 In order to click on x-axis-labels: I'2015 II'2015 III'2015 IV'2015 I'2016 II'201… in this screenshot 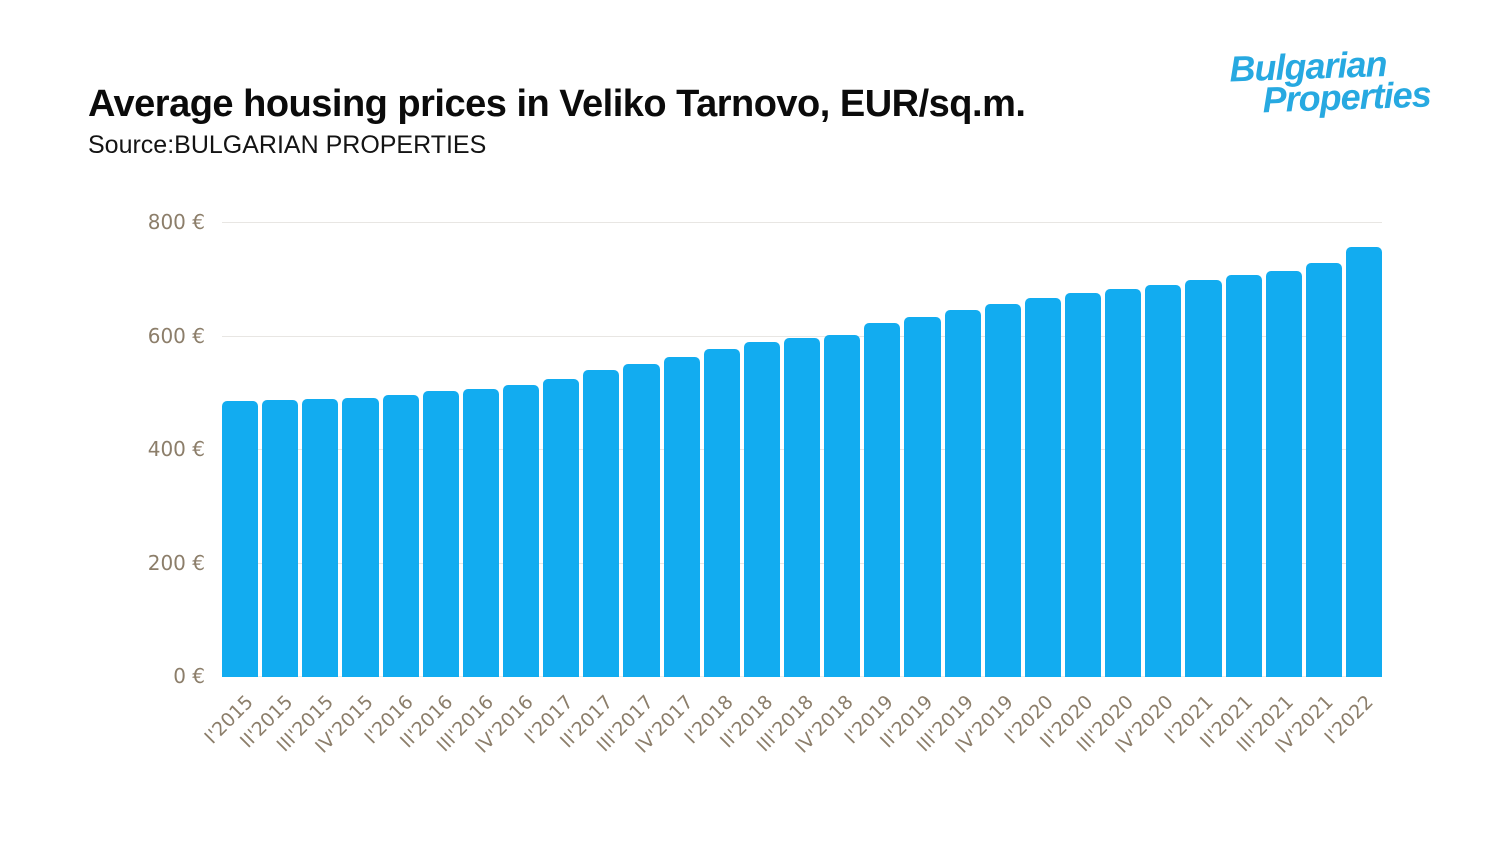, I will do `click(791, 747)`.